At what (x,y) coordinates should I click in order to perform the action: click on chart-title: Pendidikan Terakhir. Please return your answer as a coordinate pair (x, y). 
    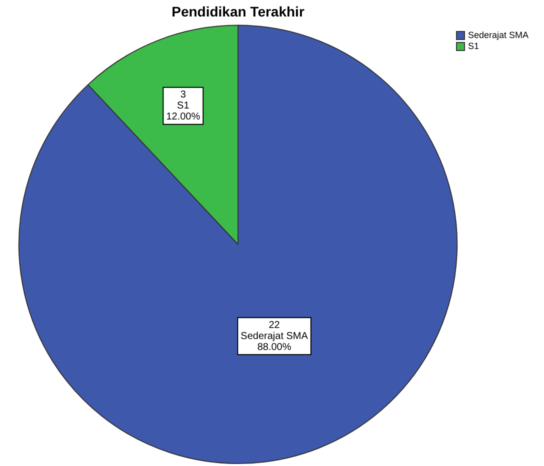
    Looking at the image, I should click on (238, 11).